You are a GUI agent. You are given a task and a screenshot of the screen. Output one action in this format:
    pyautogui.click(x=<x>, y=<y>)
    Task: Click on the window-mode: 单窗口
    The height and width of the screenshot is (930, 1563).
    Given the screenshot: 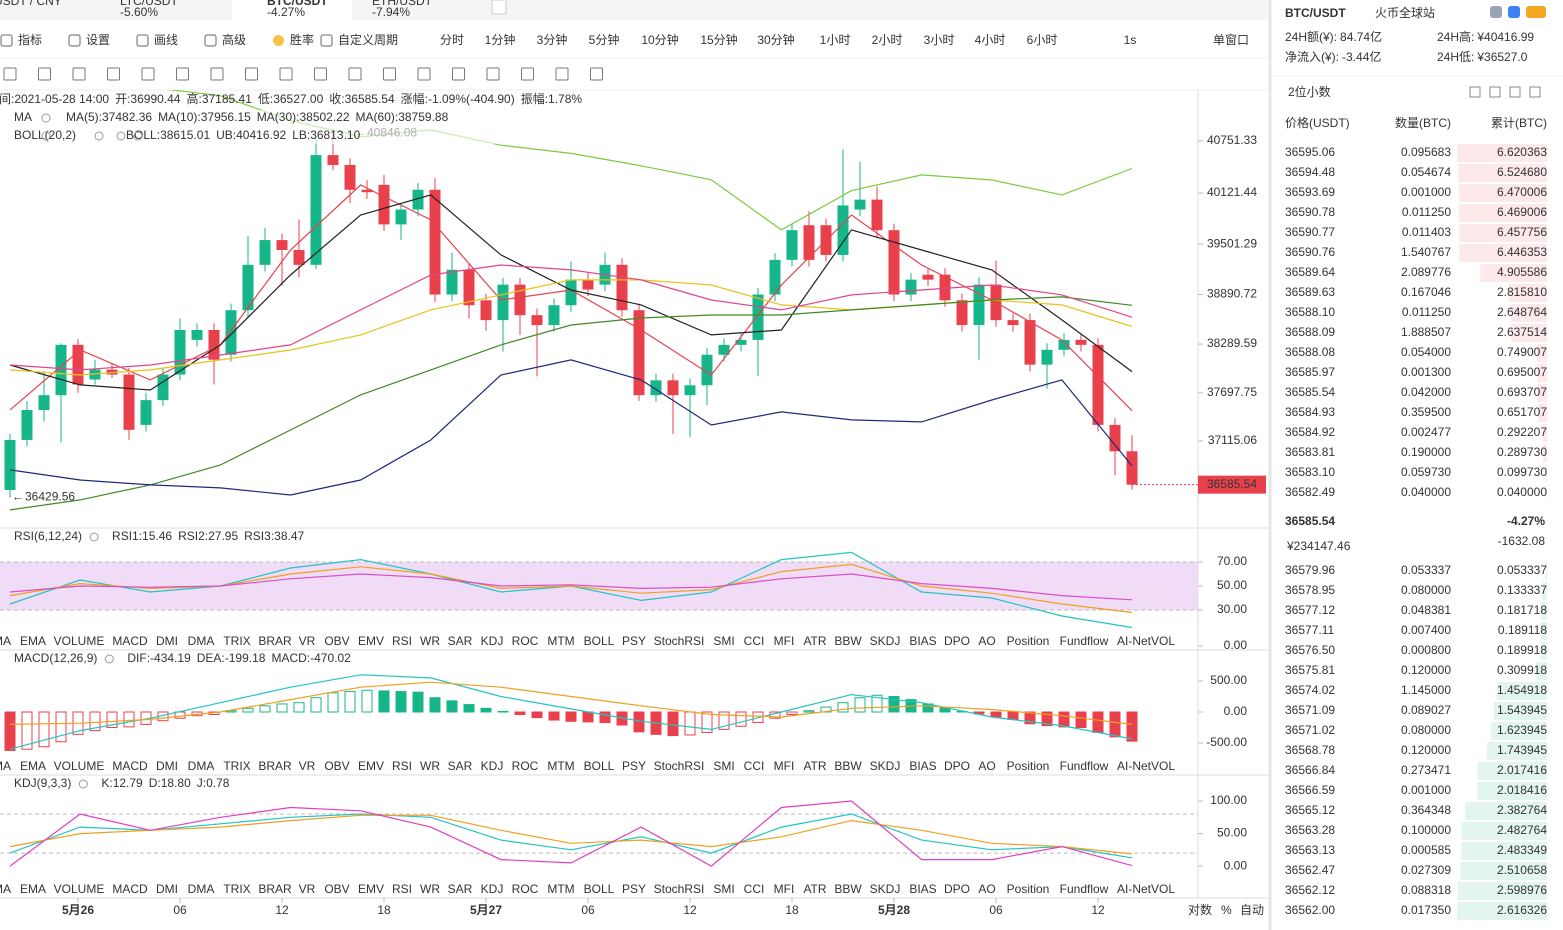 What is the action you would take?
    pyautogui.click(x=1231, y=40)
    